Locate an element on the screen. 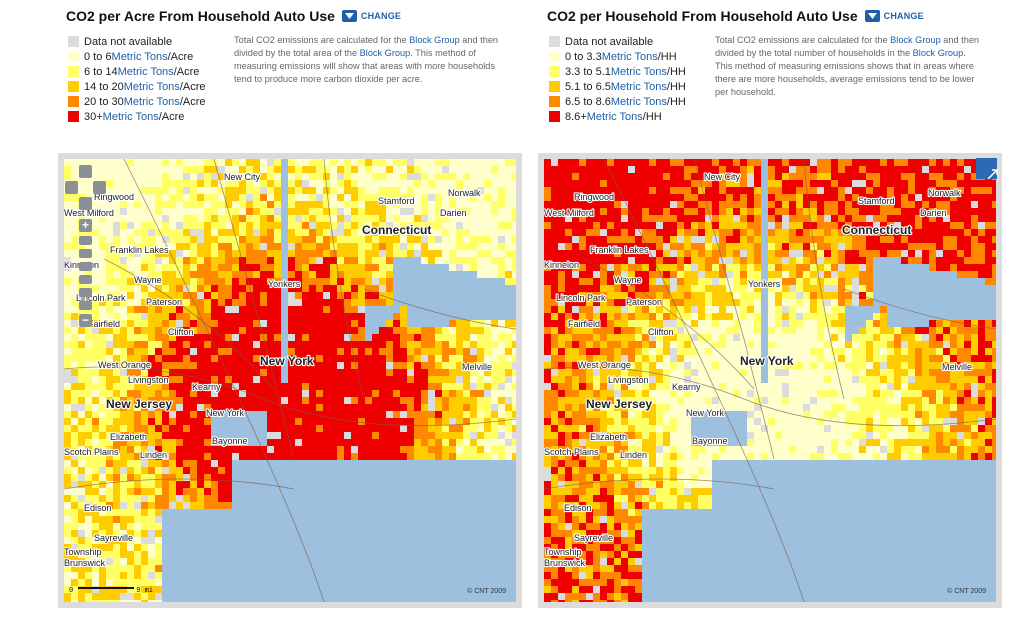 The image size is (1014, 619). zoom-in-button: + is located at coordinates (85, 225).